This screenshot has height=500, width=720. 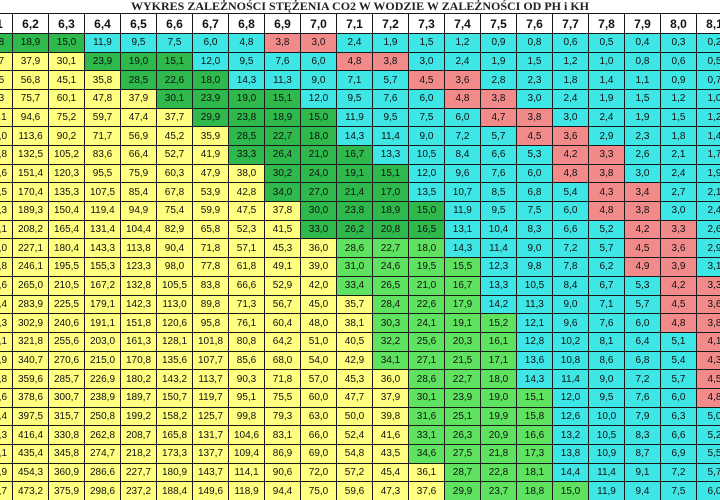 What do you see at coordinates (210, 285) in the screenshot?
I see `table-cell: 83,8` at bounding box center [210, 285].